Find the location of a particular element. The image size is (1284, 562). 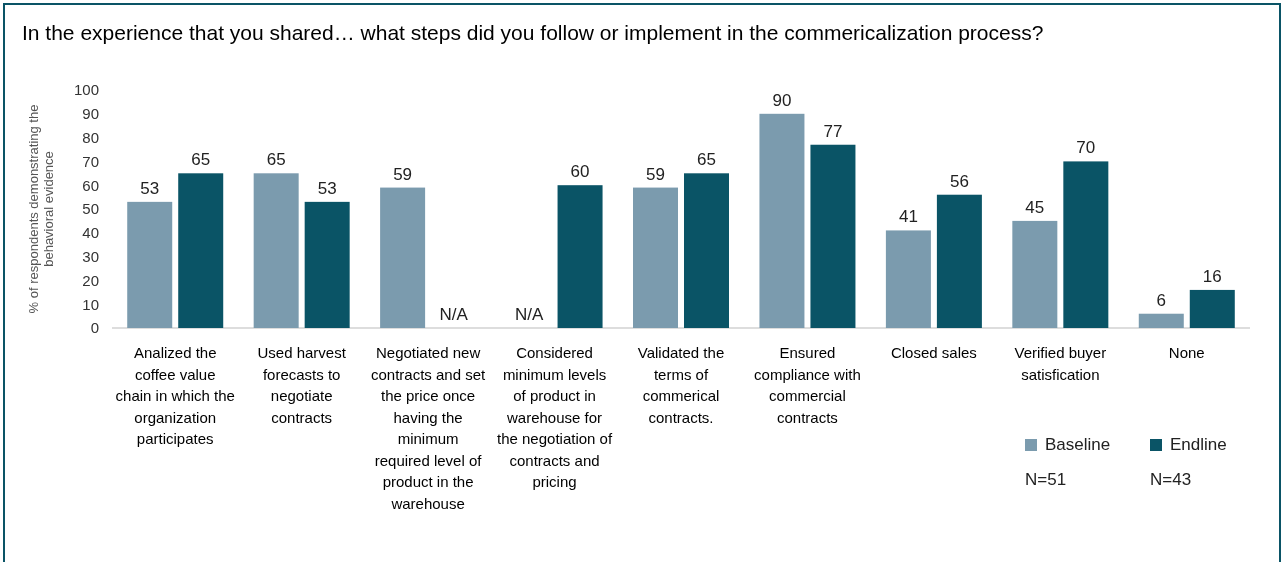

x-tick-label: Used harvest forecasts to negotiate contracts is located at coordinates (302, 385).